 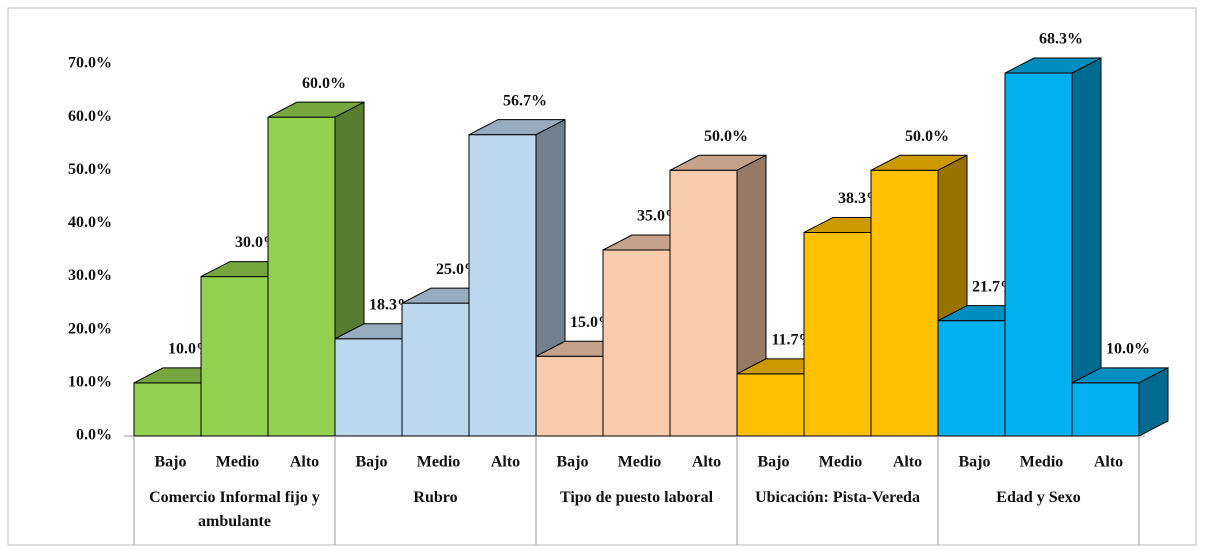 What do you see at coordinates (435, 497) in the screenshot?
I see `group-label: Rubro` at bounding box center [435, 497].